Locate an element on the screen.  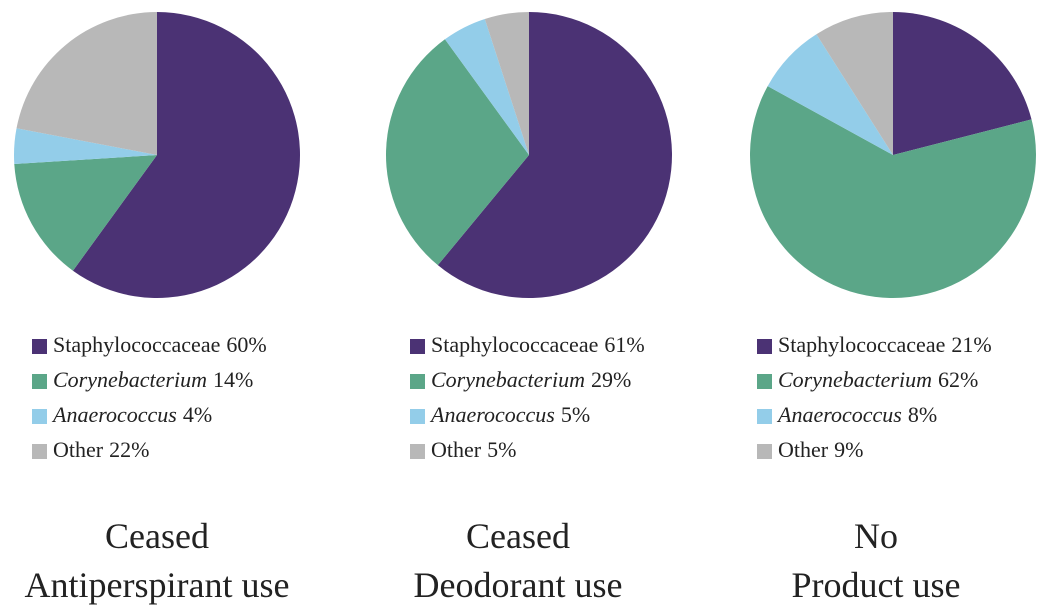
legend-label: Staphylococcaceae 60% is located at coordinates (160, 344).